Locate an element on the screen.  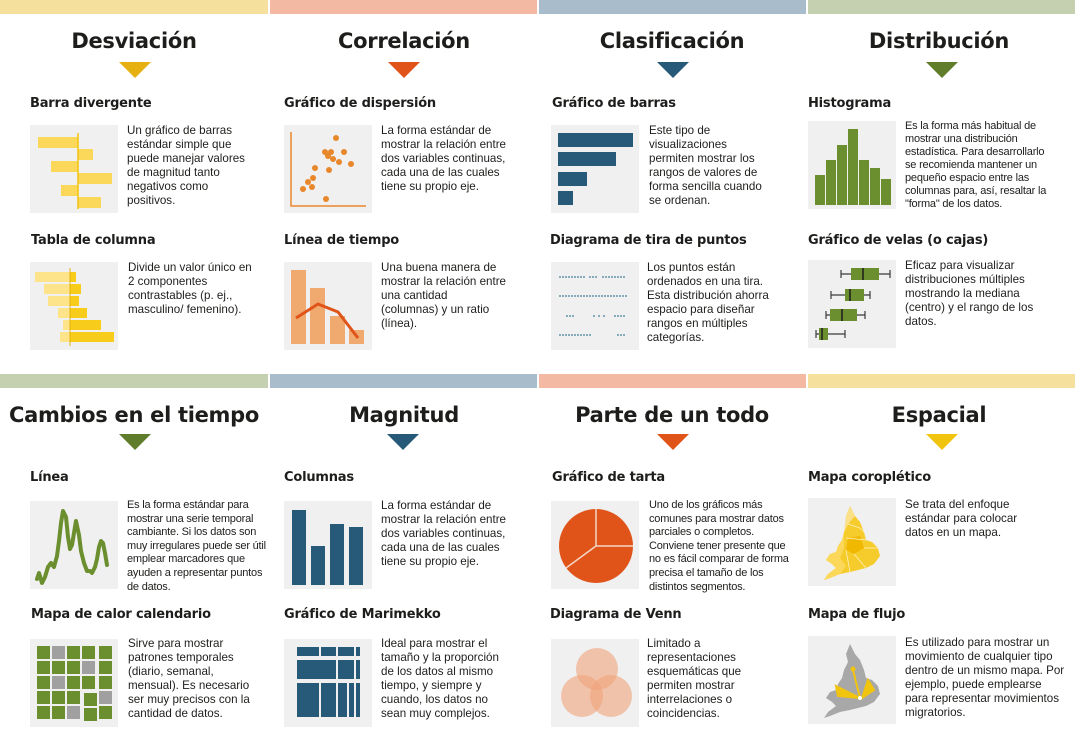
dot-strip-plot-icon is located at coordinates (595, 306).